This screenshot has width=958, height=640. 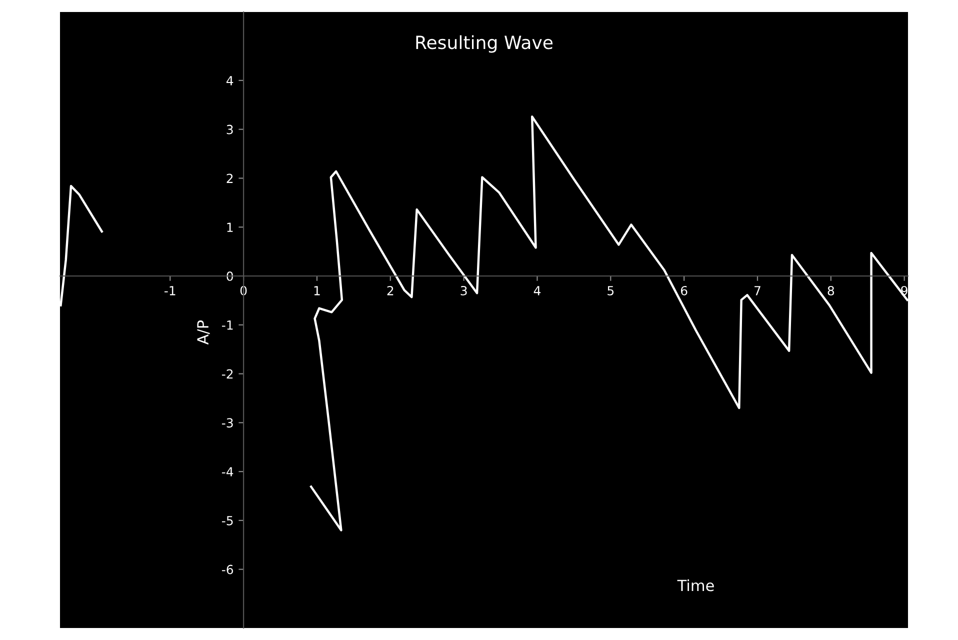 I want to click on y-tick-label: 2, so click(x=229, y=178).